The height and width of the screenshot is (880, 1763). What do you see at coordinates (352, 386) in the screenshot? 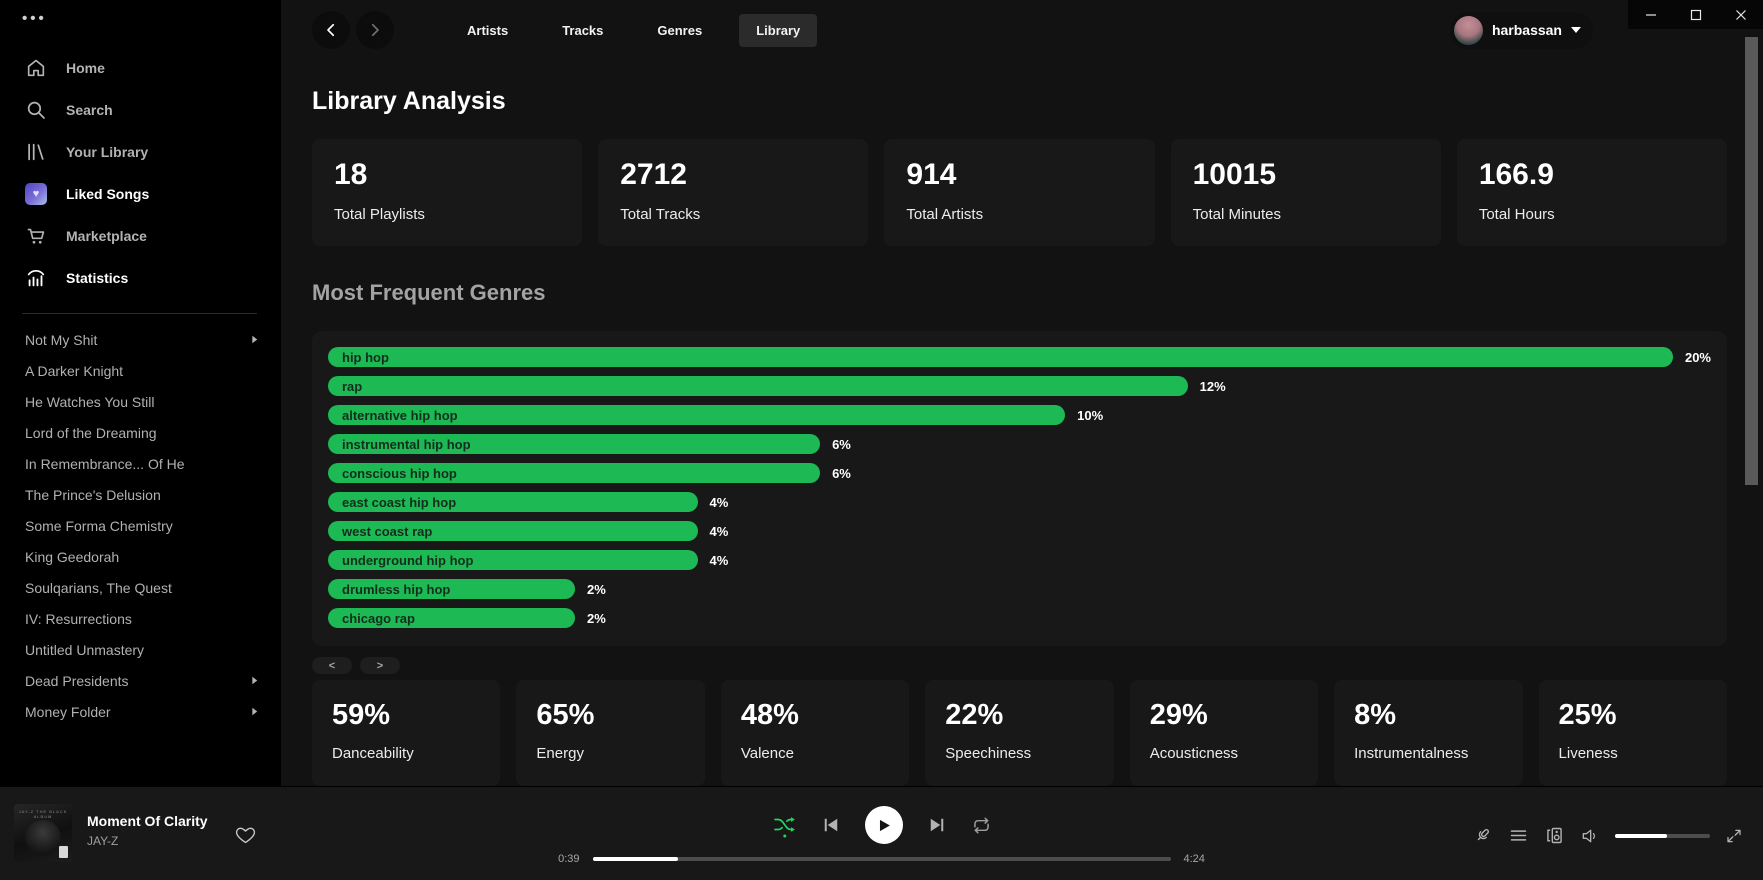
I see `genre-bar-label: rap` at bounding box center [352, 386].